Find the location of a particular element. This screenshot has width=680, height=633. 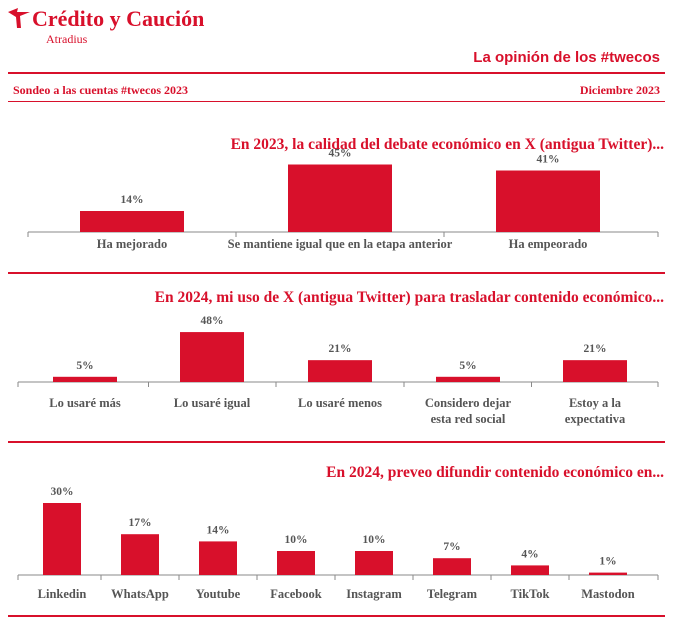

subheader-divider is located at coordinates (336, 101).